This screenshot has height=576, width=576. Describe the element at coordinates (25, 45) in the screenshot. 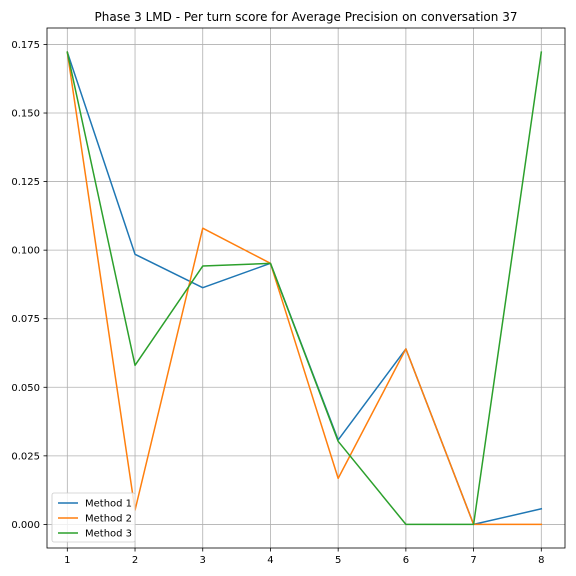

I see `y-tick-label: 0.175` at that location.